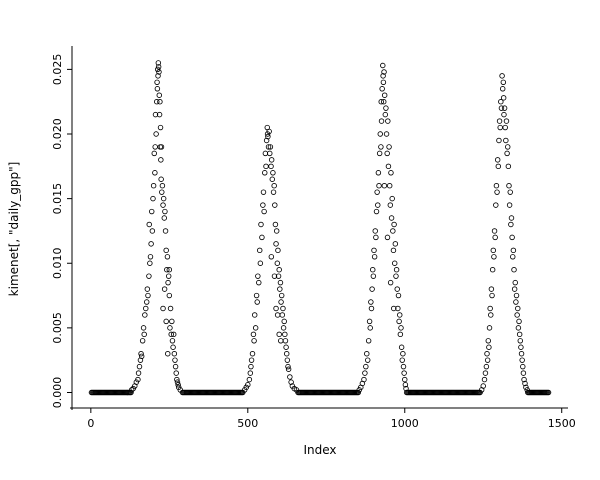 The height and width of the screenshot is (480, 600). I want to click on x-tick-label: 1000, so click(405, 423).